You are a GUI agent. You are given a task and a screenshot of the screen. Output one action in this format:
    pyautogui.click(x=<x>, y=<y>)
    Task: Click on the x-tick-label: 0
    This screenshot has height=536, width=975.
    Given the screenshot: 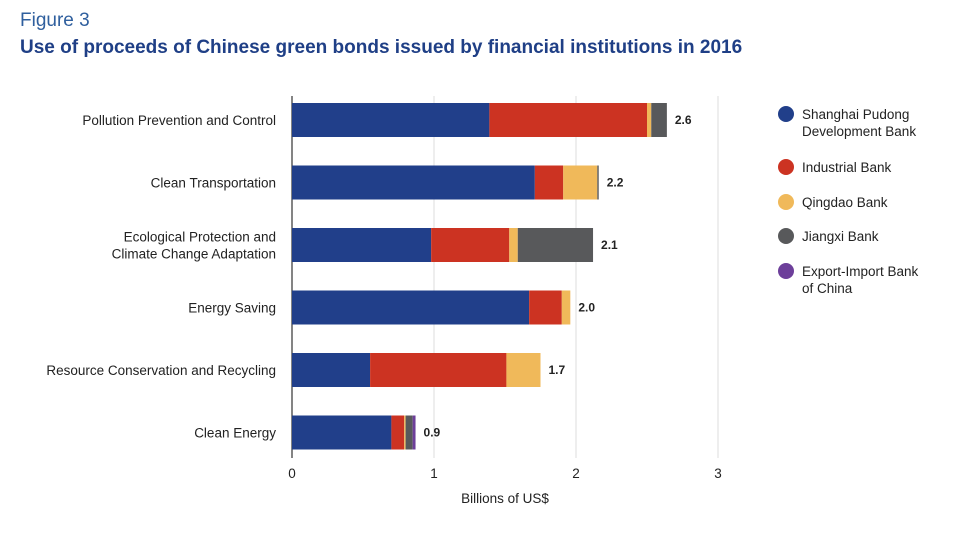 What is the action you would take?
    pyautogui.click(x=292, y=473)
    